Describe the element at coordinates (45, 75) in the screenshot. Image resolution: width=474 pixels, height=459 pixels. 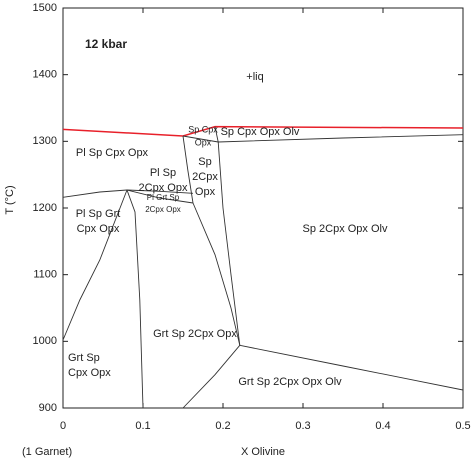
I see `y-tick-label: 1400` at that location.